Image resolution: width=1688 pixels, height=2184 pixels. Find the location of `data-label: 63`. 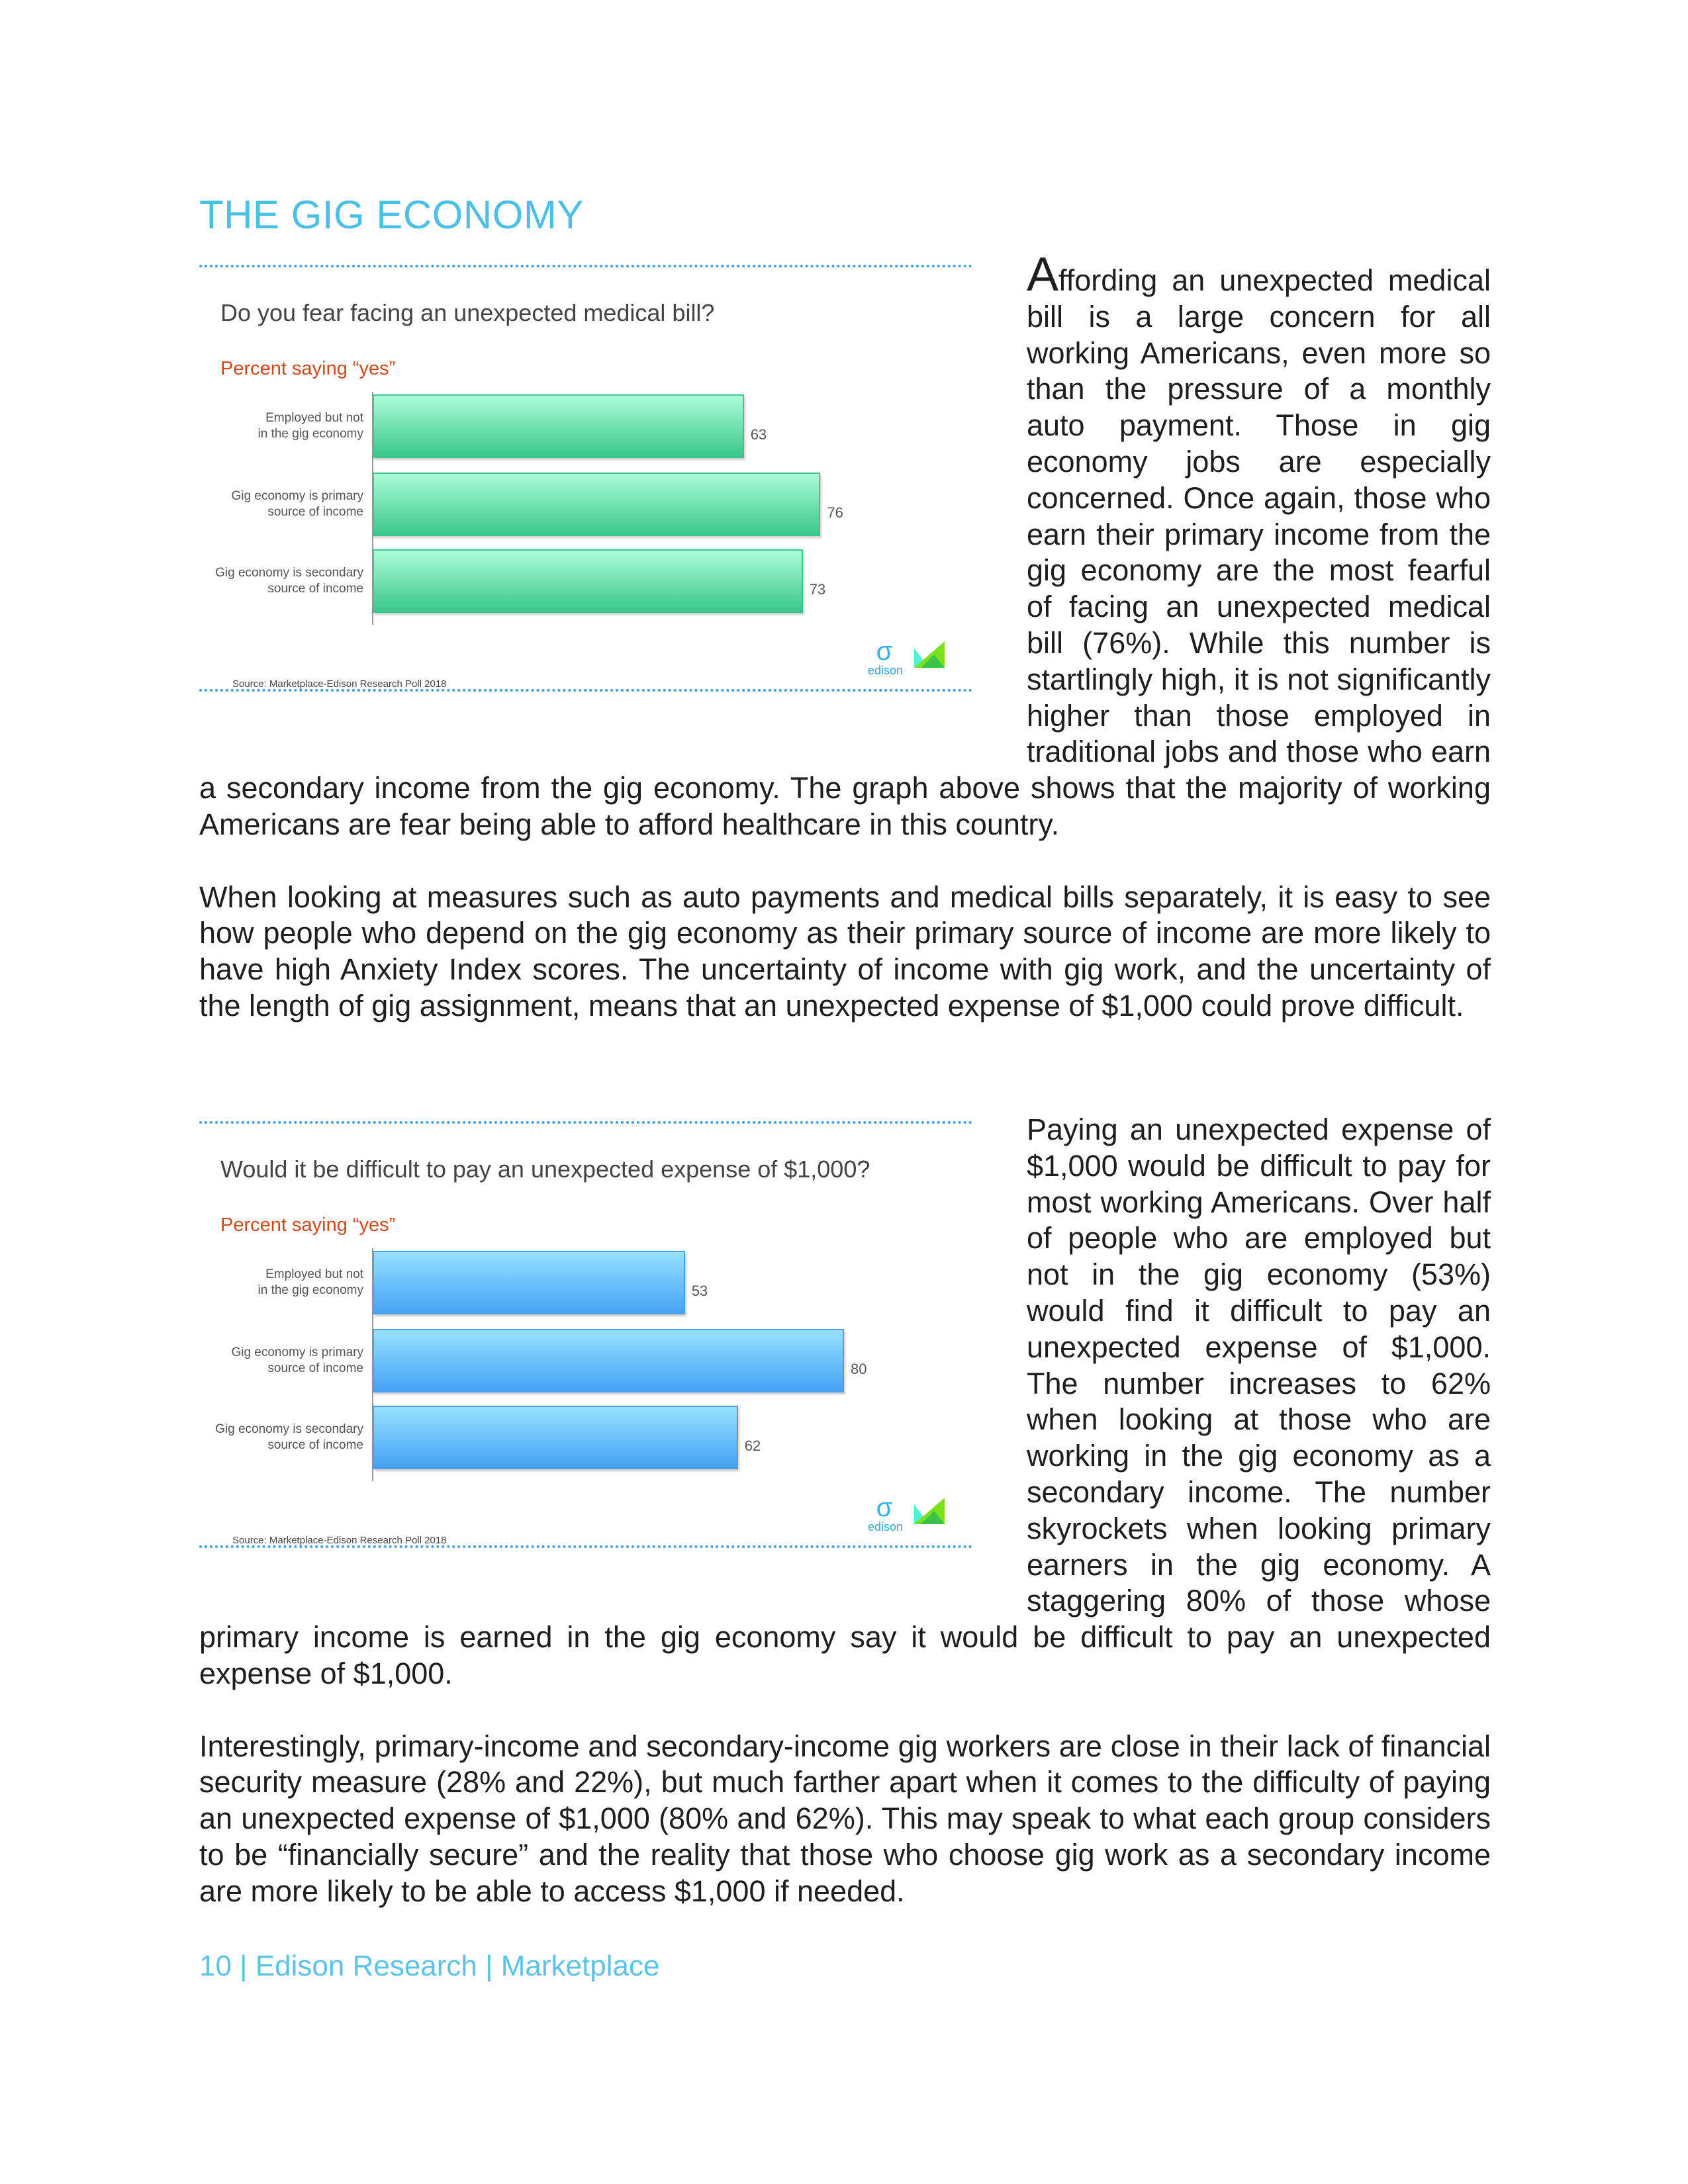

data-label: 63 is located at coordinates (758, 434).